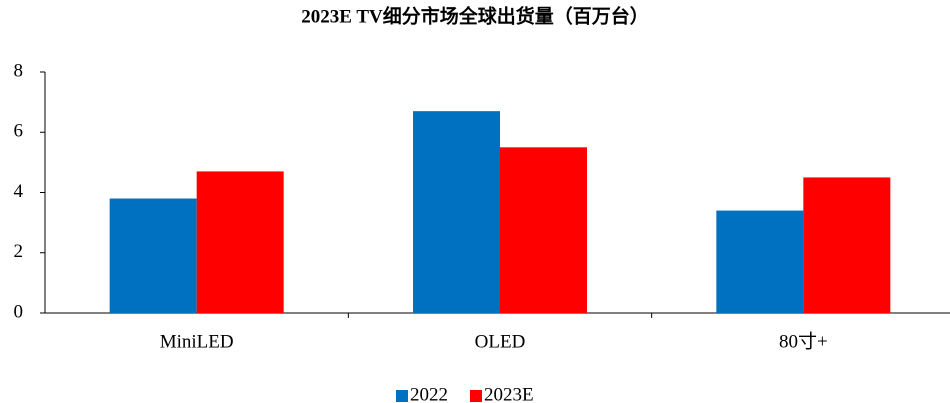  What do you see at coordinates (803, 341) in the screenshot?
I see `x-tick-label: 80寸+` at bounding box center [803, 341].